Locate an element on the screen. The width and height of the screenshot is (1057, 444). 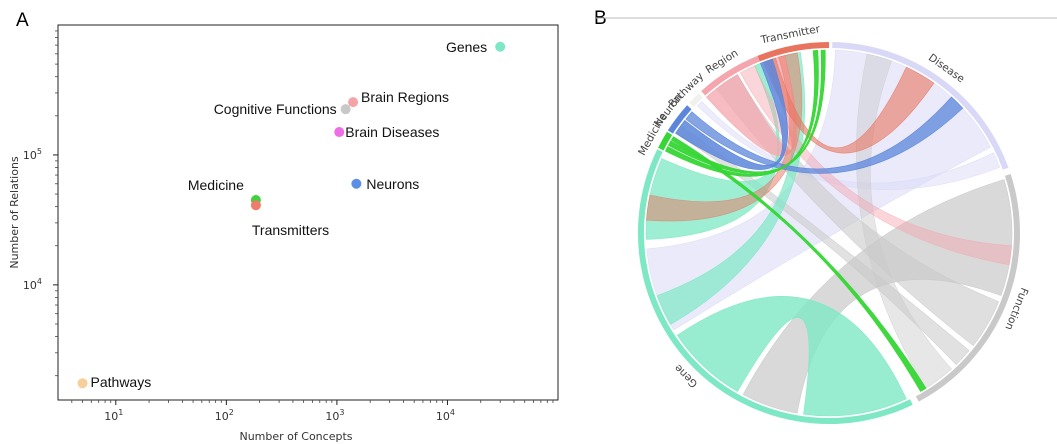
ribbon-medicine-transmitter is located at coordinates (742, 113).